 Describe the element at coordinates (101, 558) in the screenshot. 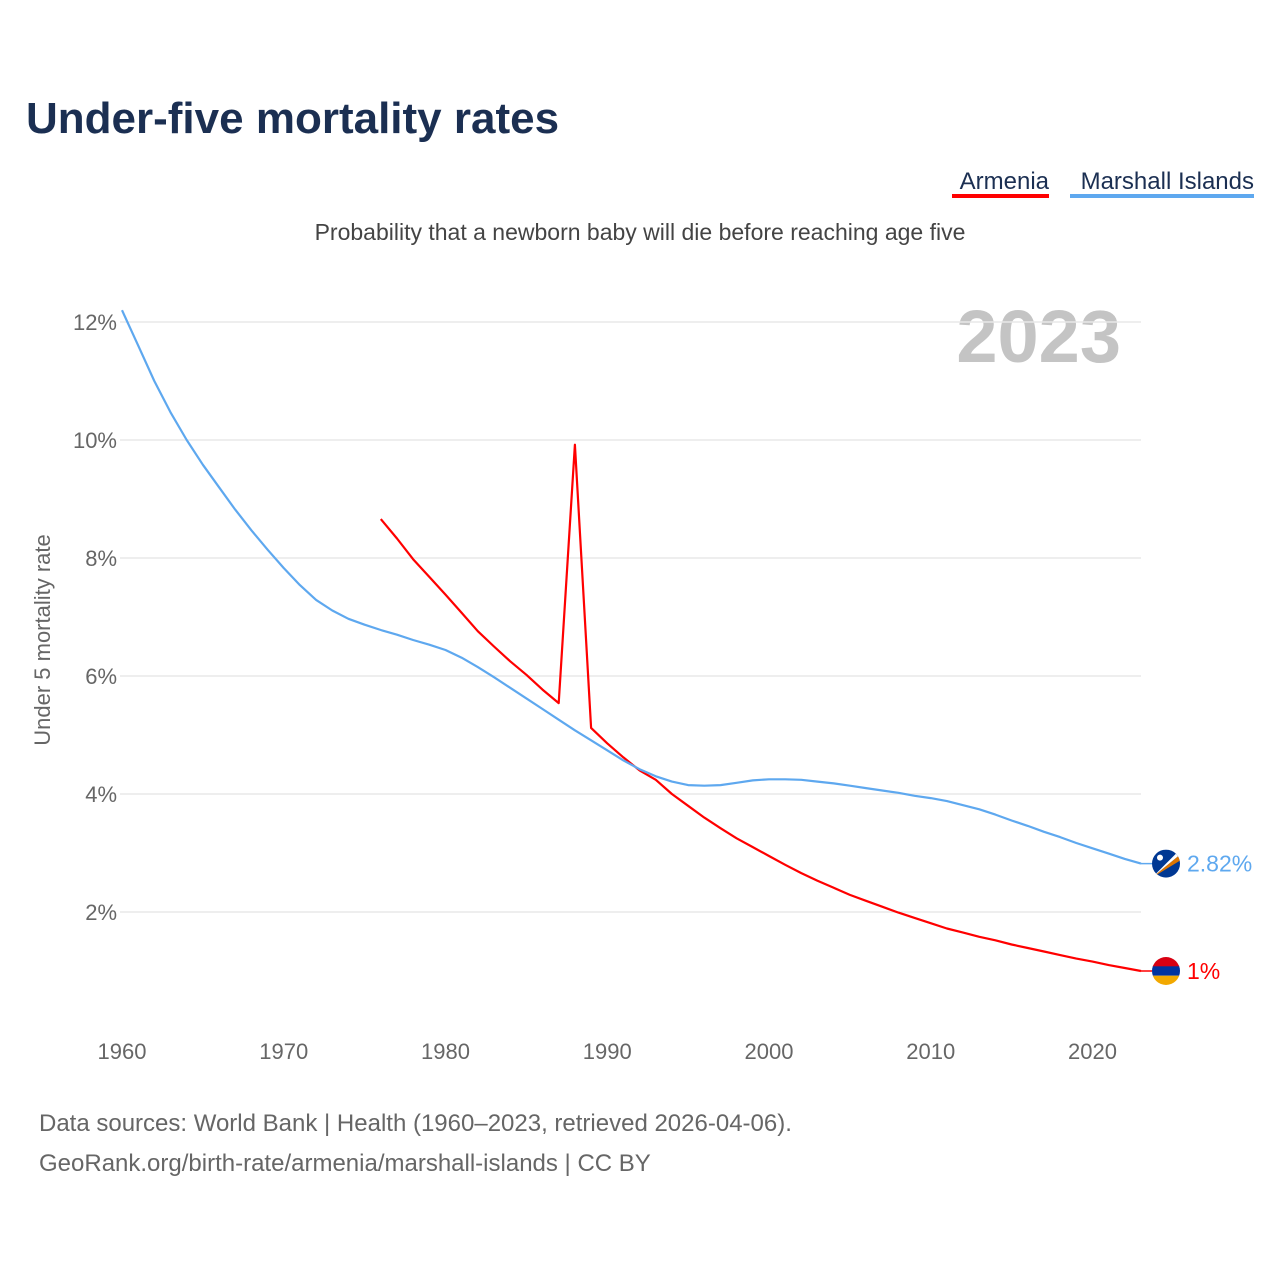

I see `y-tick-label: 8%` at that location.